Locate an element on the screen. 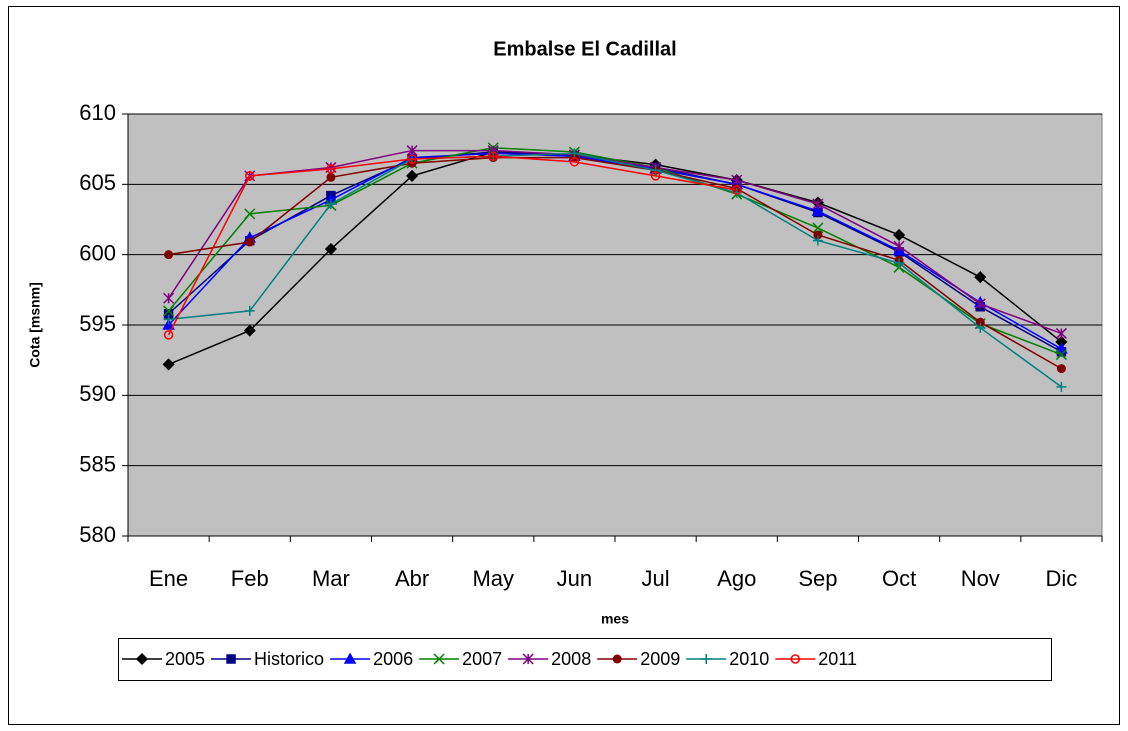  x-tick-label: Feb is located at coordinates (250, 578).